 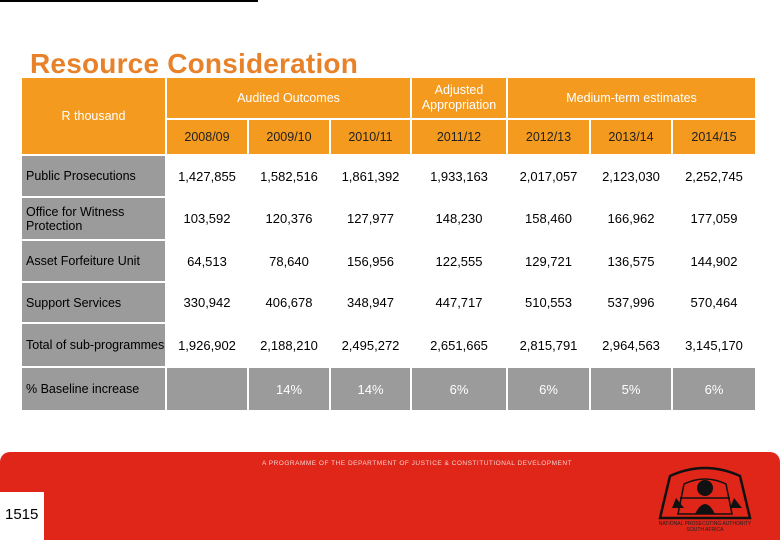 I want to click on table-cell: 156,956, so click(x=370, y=261).